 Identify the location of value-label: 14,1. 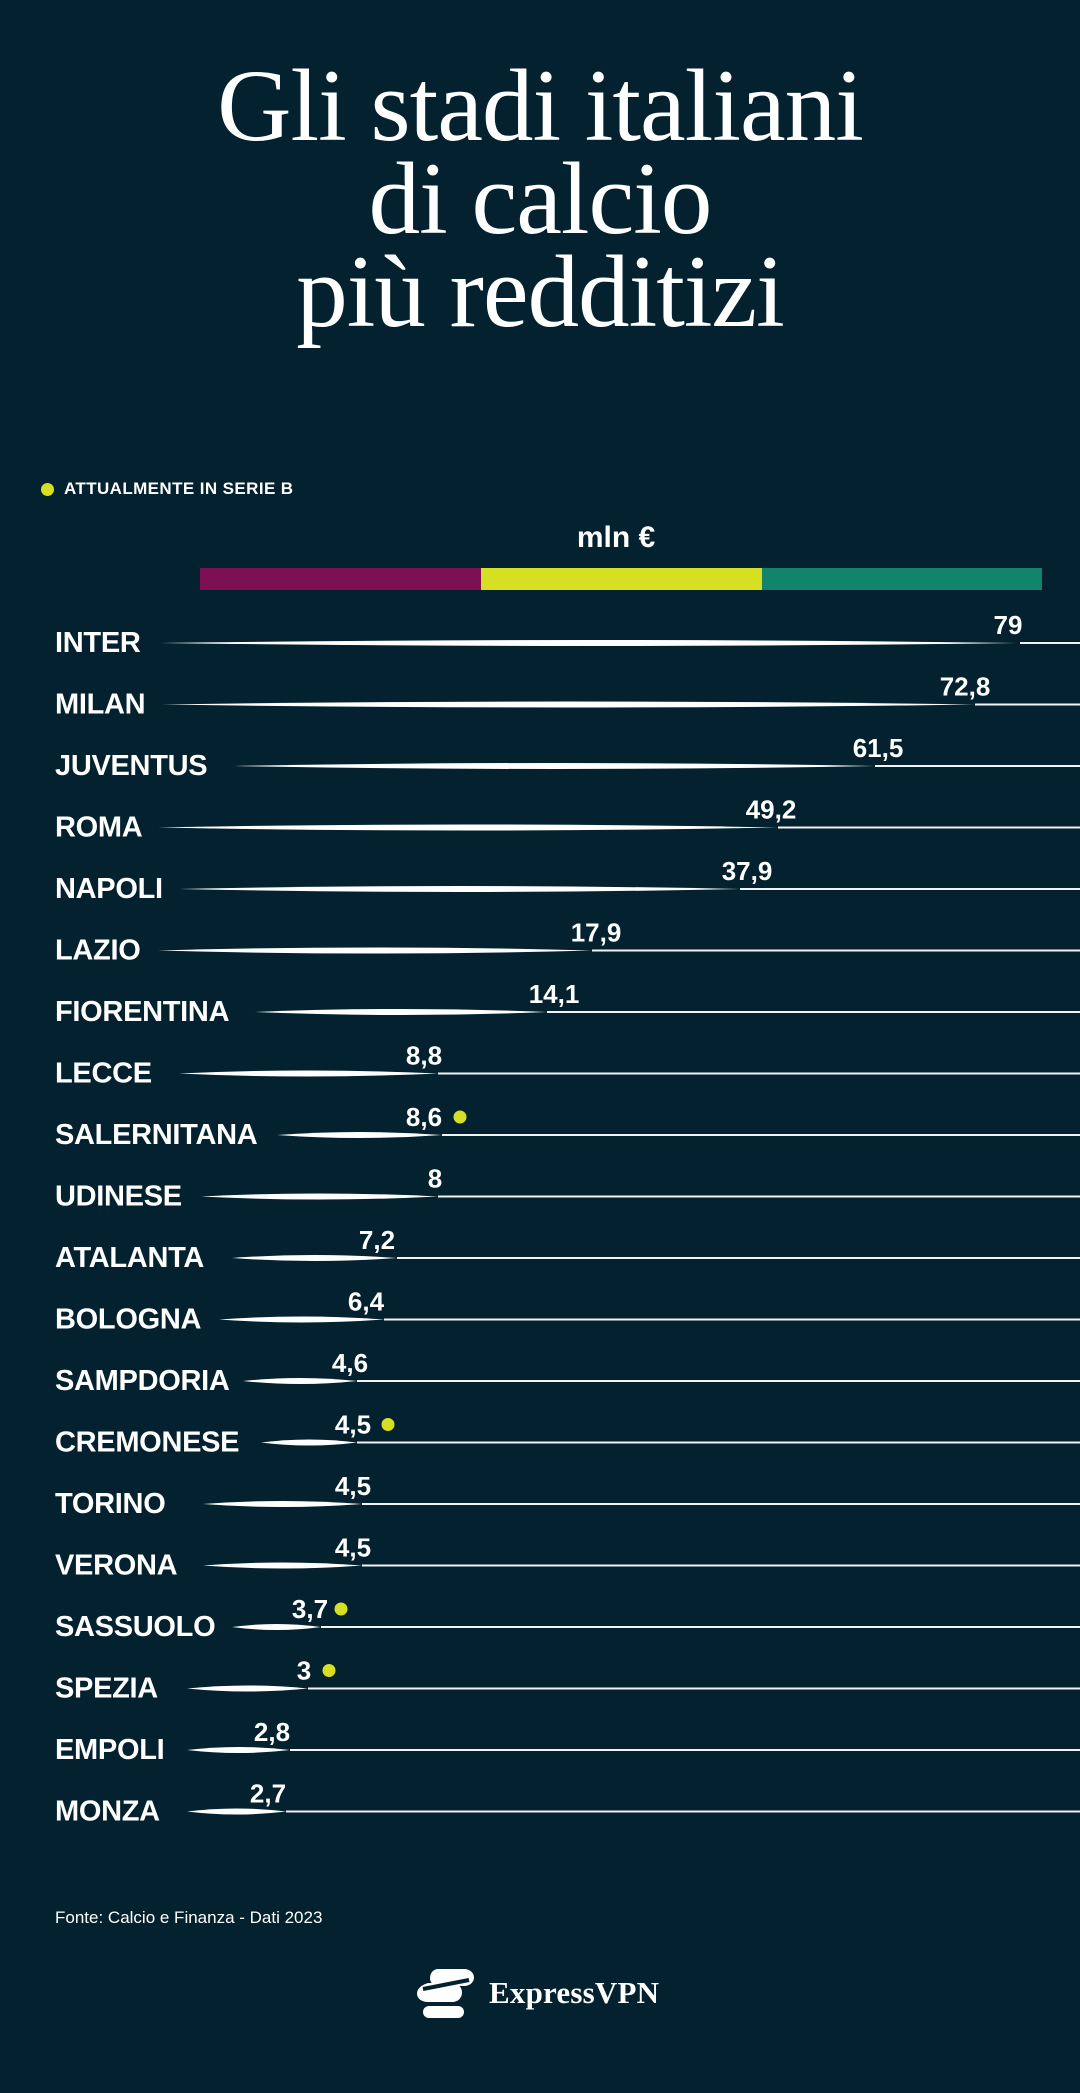
(554, 994).